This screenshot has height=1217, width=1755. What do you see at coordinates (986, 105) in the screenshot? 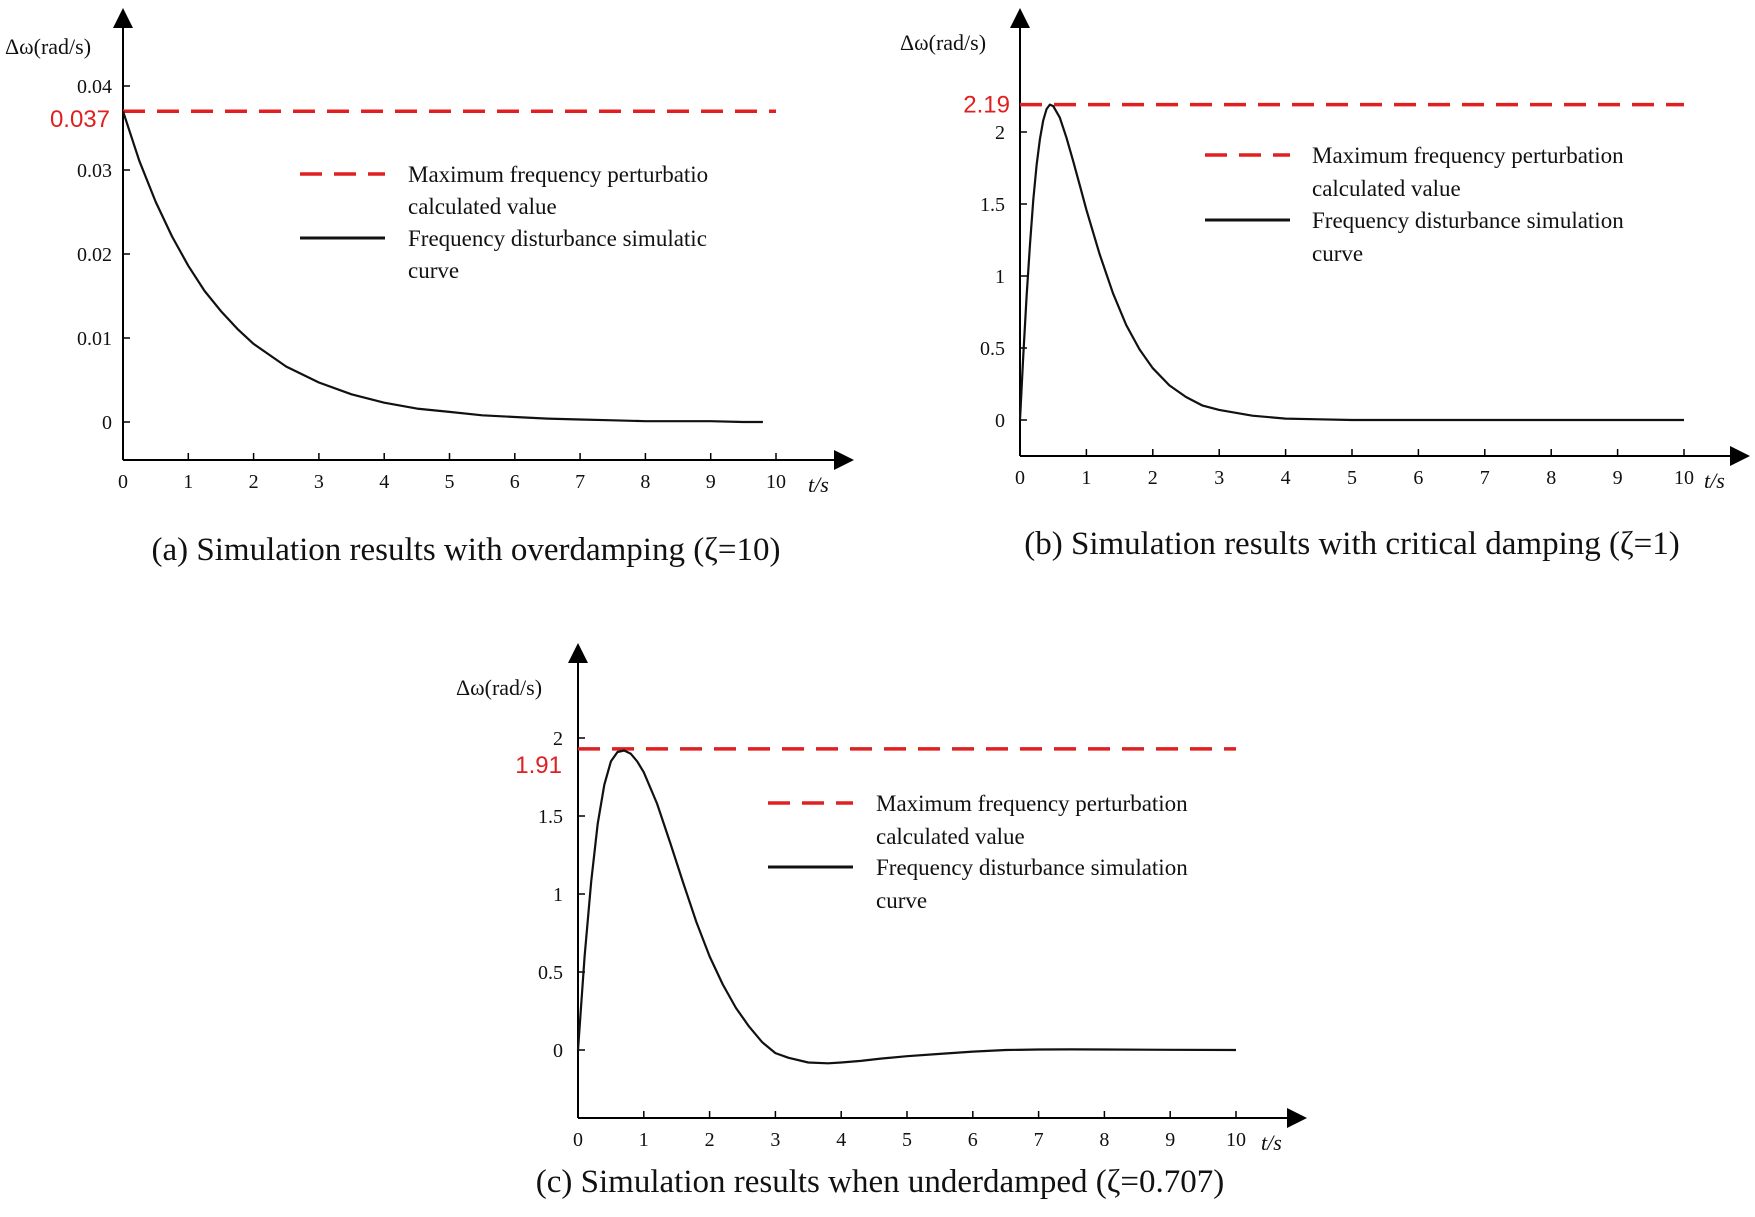
I see `reference-value-label: 2.19` at bounding box center [986, 105].